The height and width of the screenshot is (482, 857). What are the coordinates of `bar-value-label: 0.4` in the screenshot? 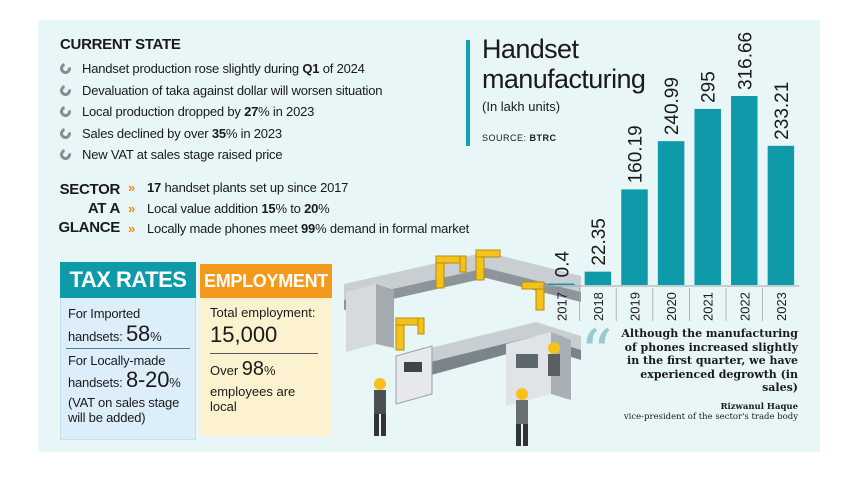 It's located at (562, 264).